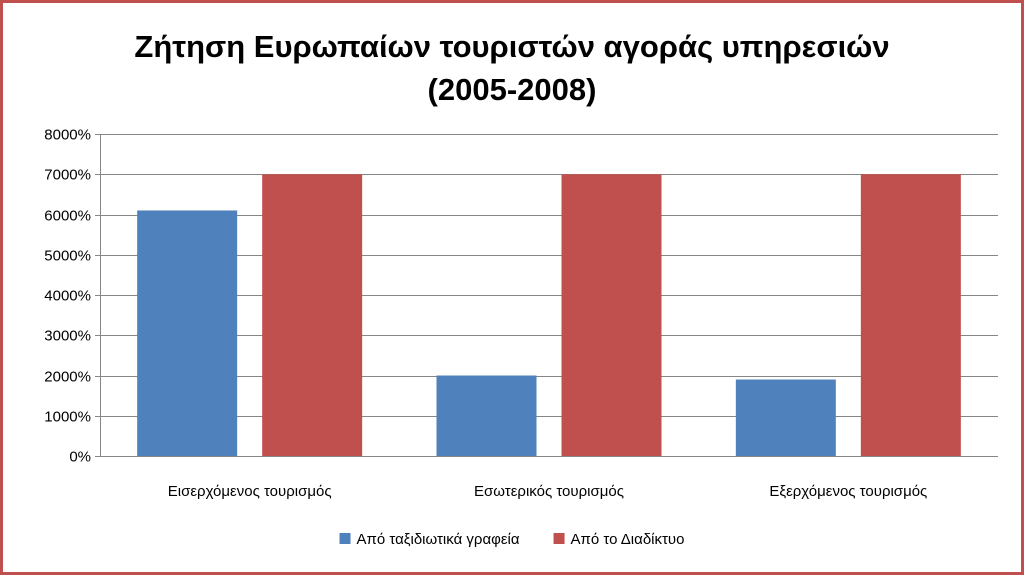 The height and width of the screenshot is (575, 1024). What do you see at coordinates (67, 135) in the screenshot?
I see `y-tick-label: 8000%` at bounding box center [67, 135].